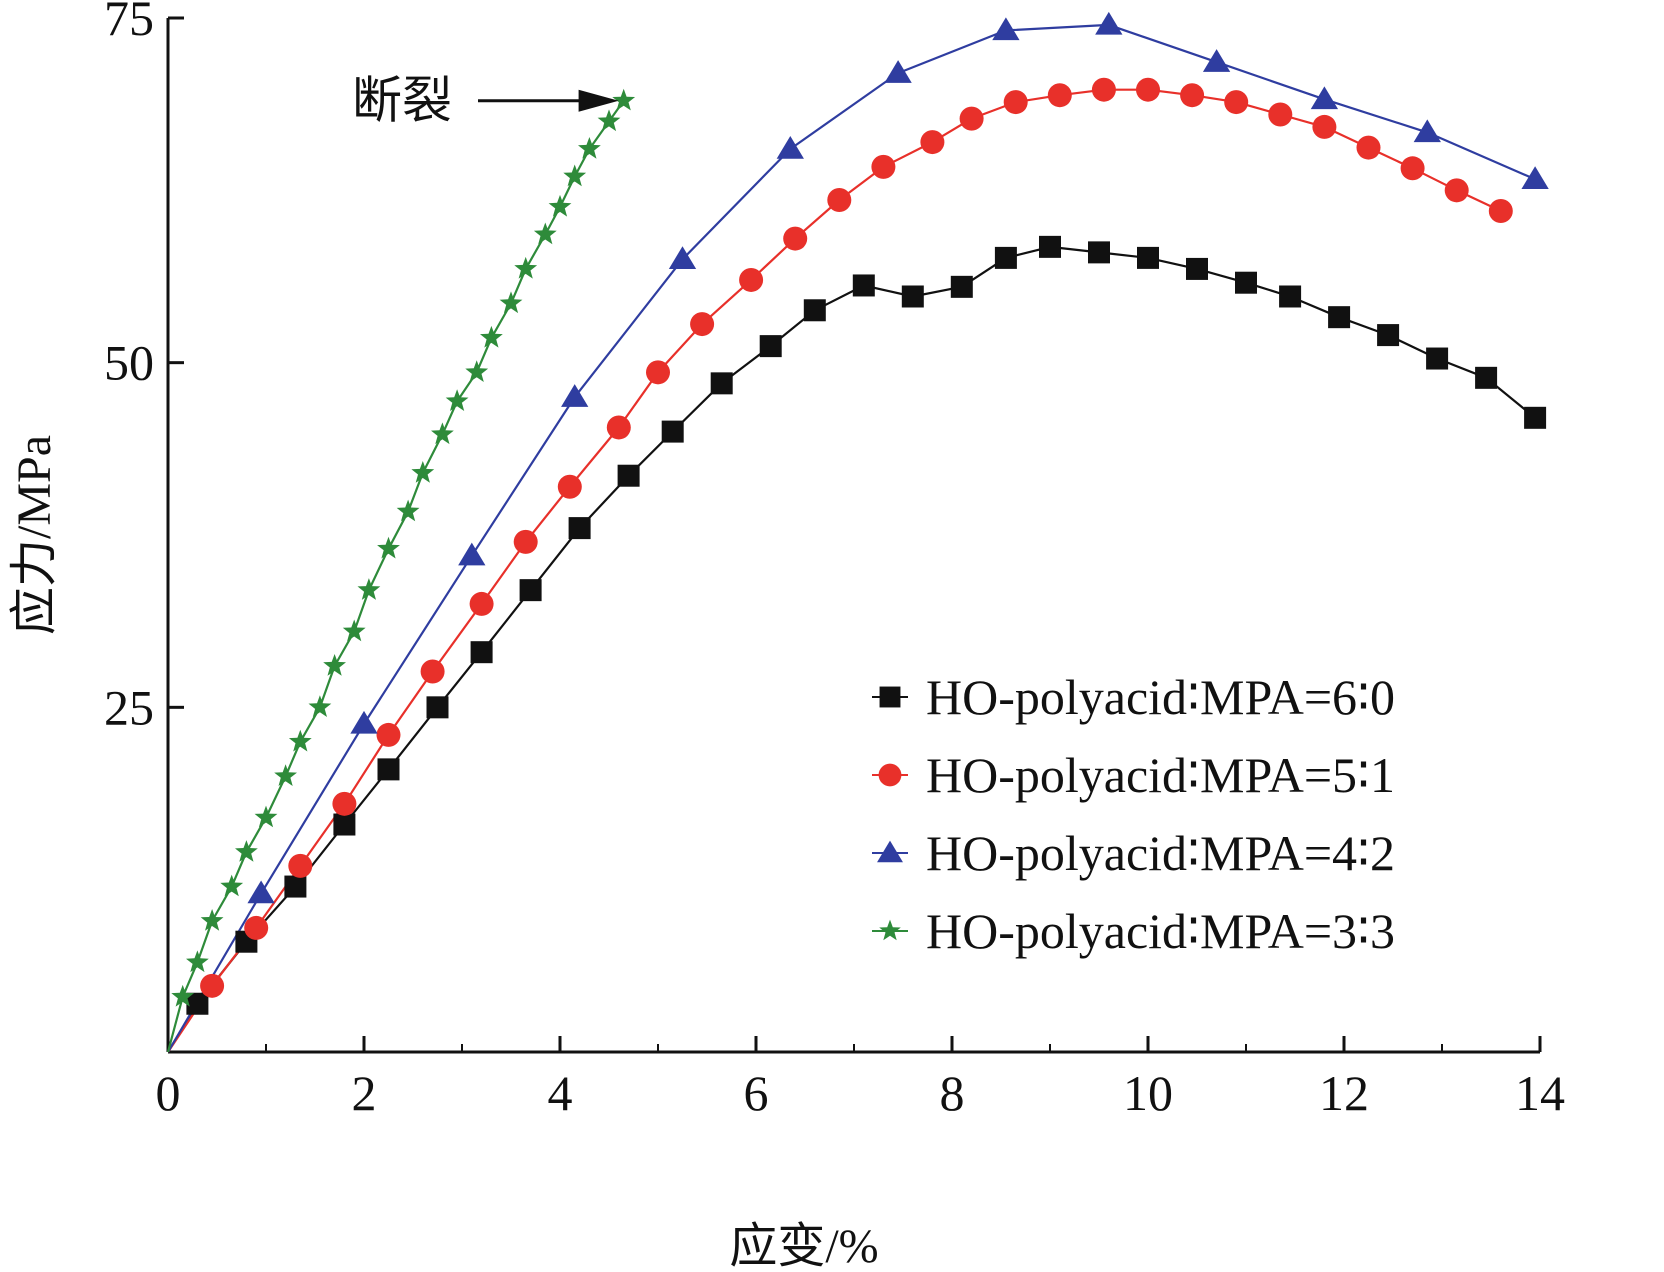 This screenshot has height=1272, width=1664. I want to click on x-tick-label: 12, so click(1344, 1093).